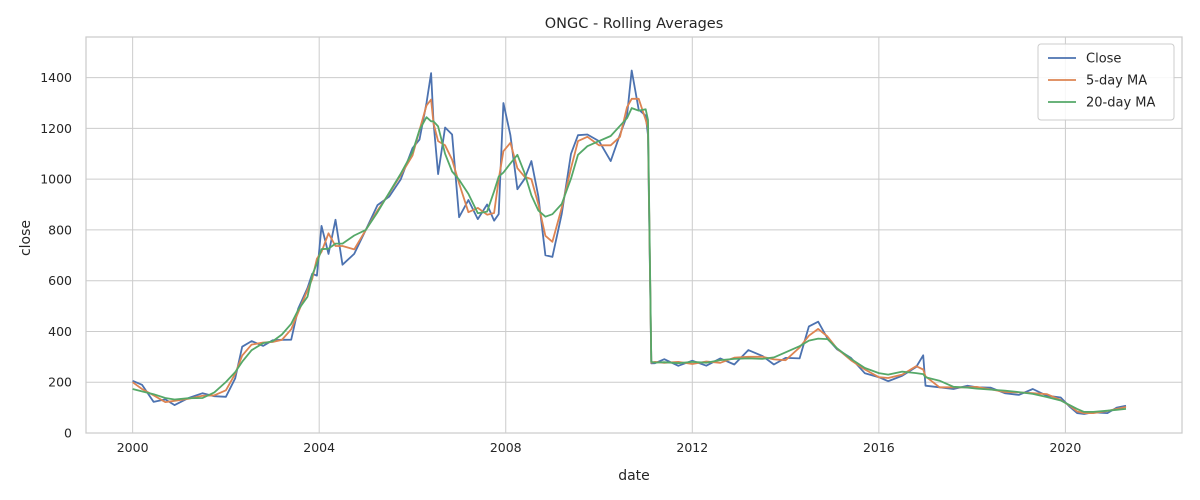 The width and height of the screenshot is (1200, 500). Describe the element at coordinates (692, 447) in the screenshot. I see `x-tick-label: 2012` at that location.